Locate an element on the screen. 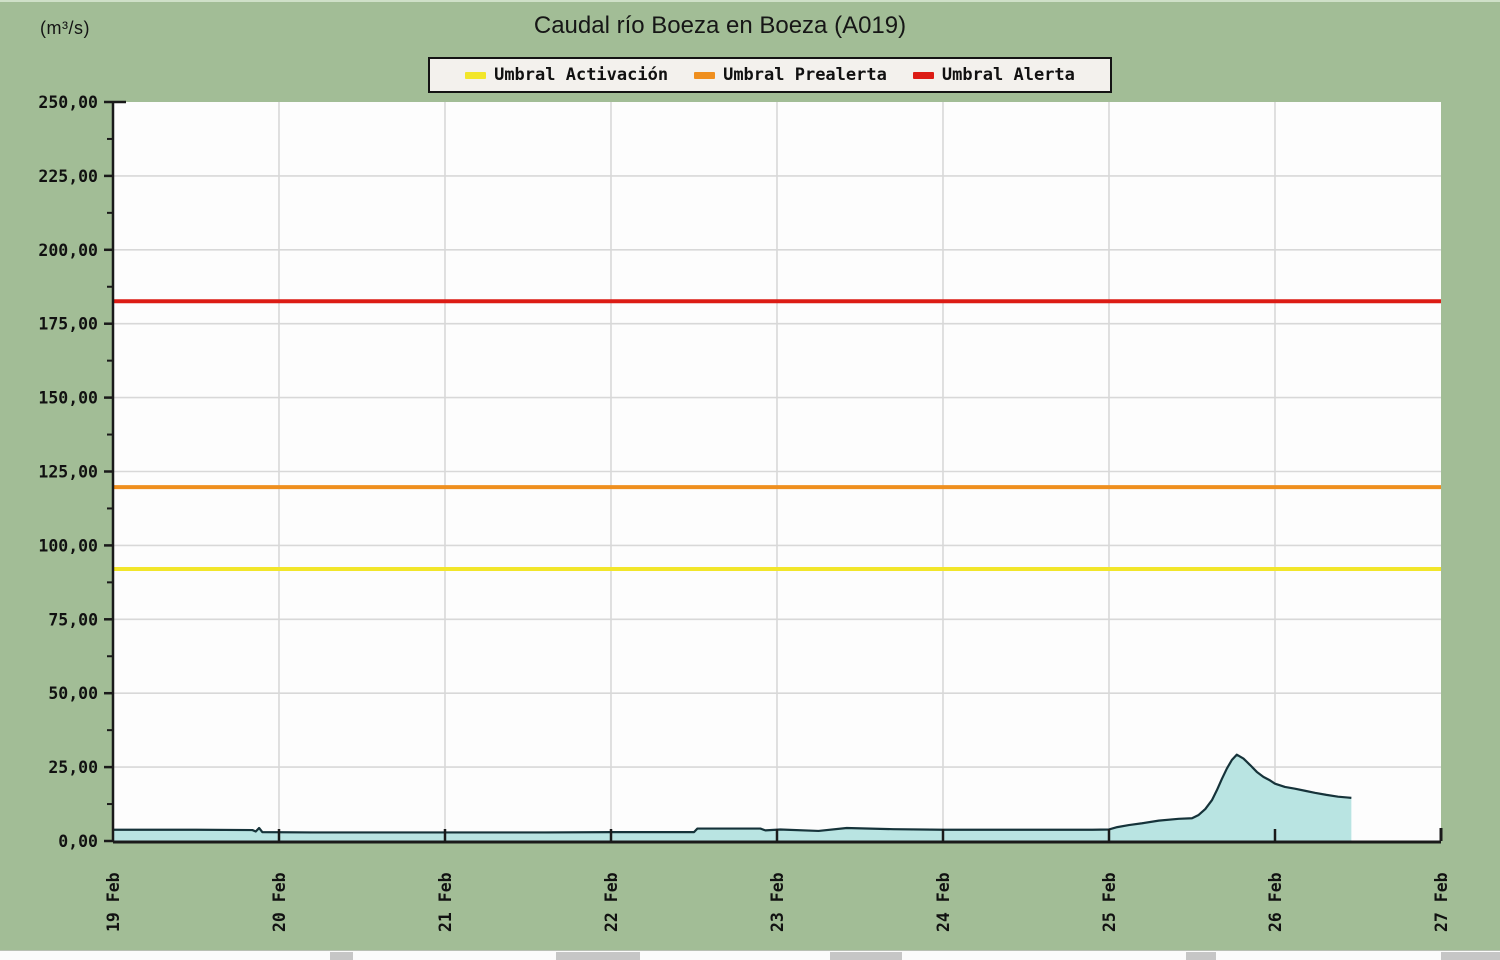 The height and width of the screenshot is (960, 1500). y-tick-label: 175,00 is located at coordinates (68, 324).